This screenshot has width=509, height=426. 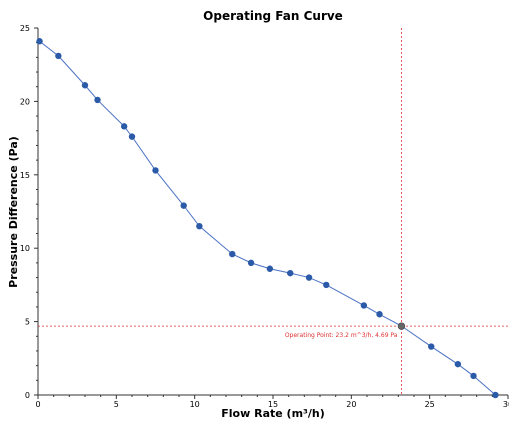 What do you see at coordinates (273, 404) in the screenshot?
I see `x-tick-label: 15` at bounding box center [273, 404].